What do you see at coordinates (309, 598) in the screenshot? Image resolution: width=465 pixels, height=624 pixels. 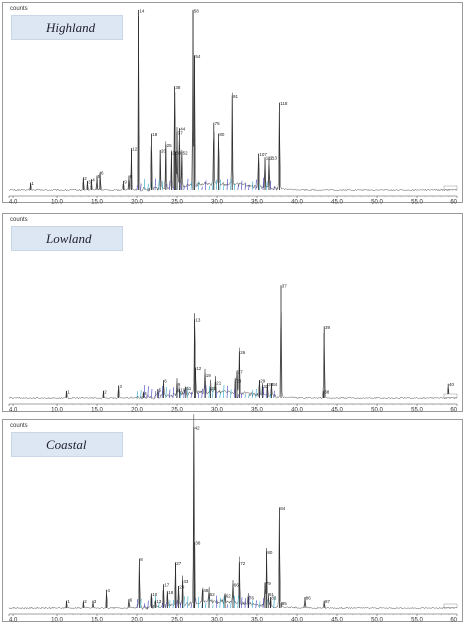 I see `peak-label: 86` at bounding box center [309, 598].